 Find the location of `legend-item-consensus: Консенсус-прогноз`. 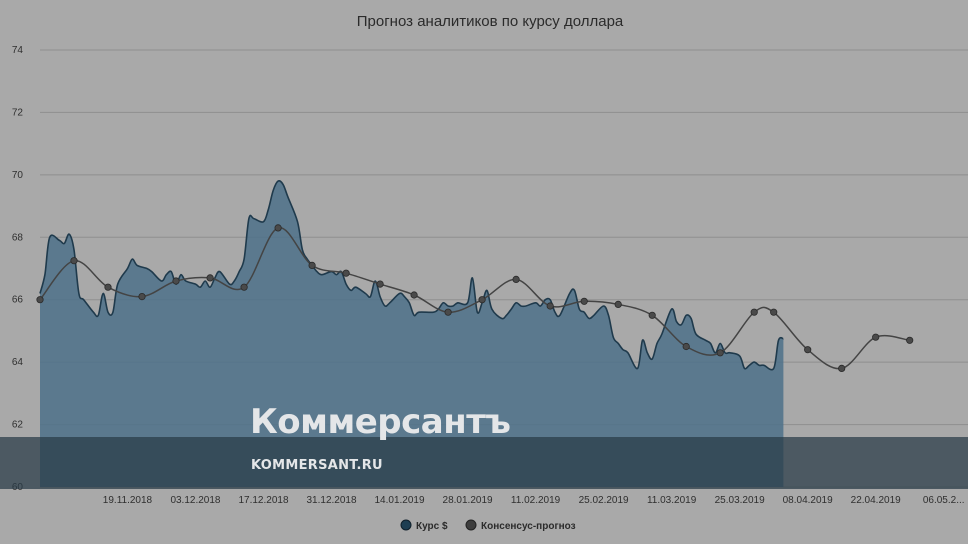

legend-item-consensus: Консенсус-прогноз is located at coordinates (520, 525).